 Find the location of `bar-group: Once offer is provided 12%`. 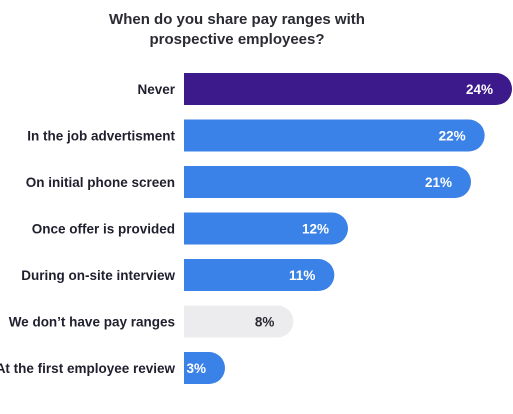

bar-group: Once offer is provided 12% is located at coordinates (190, 228).